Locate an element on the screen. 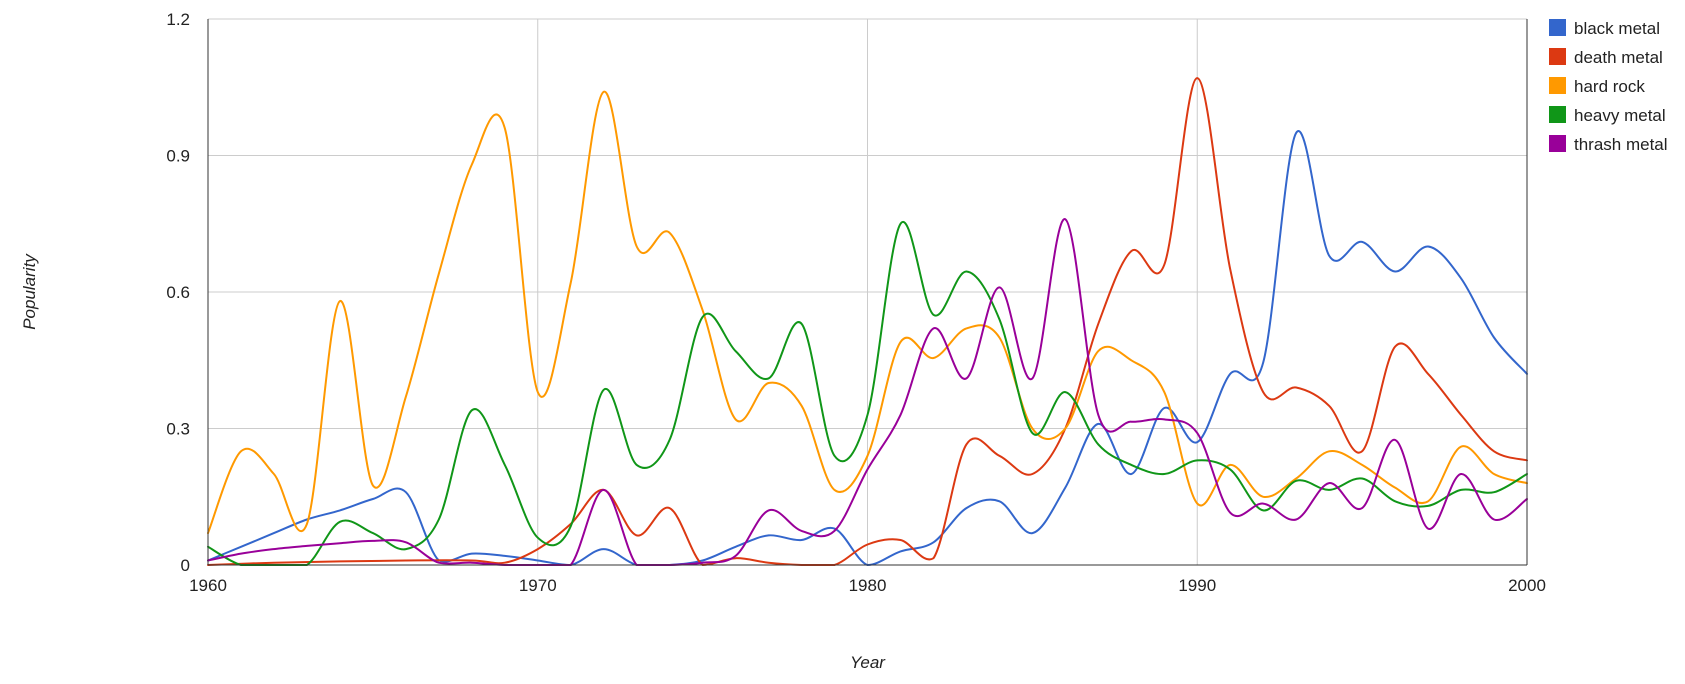 The width and height of the screenshot is (1685, 684). legend-swatch-thrash-metal is located at coordinates (1557, 143).